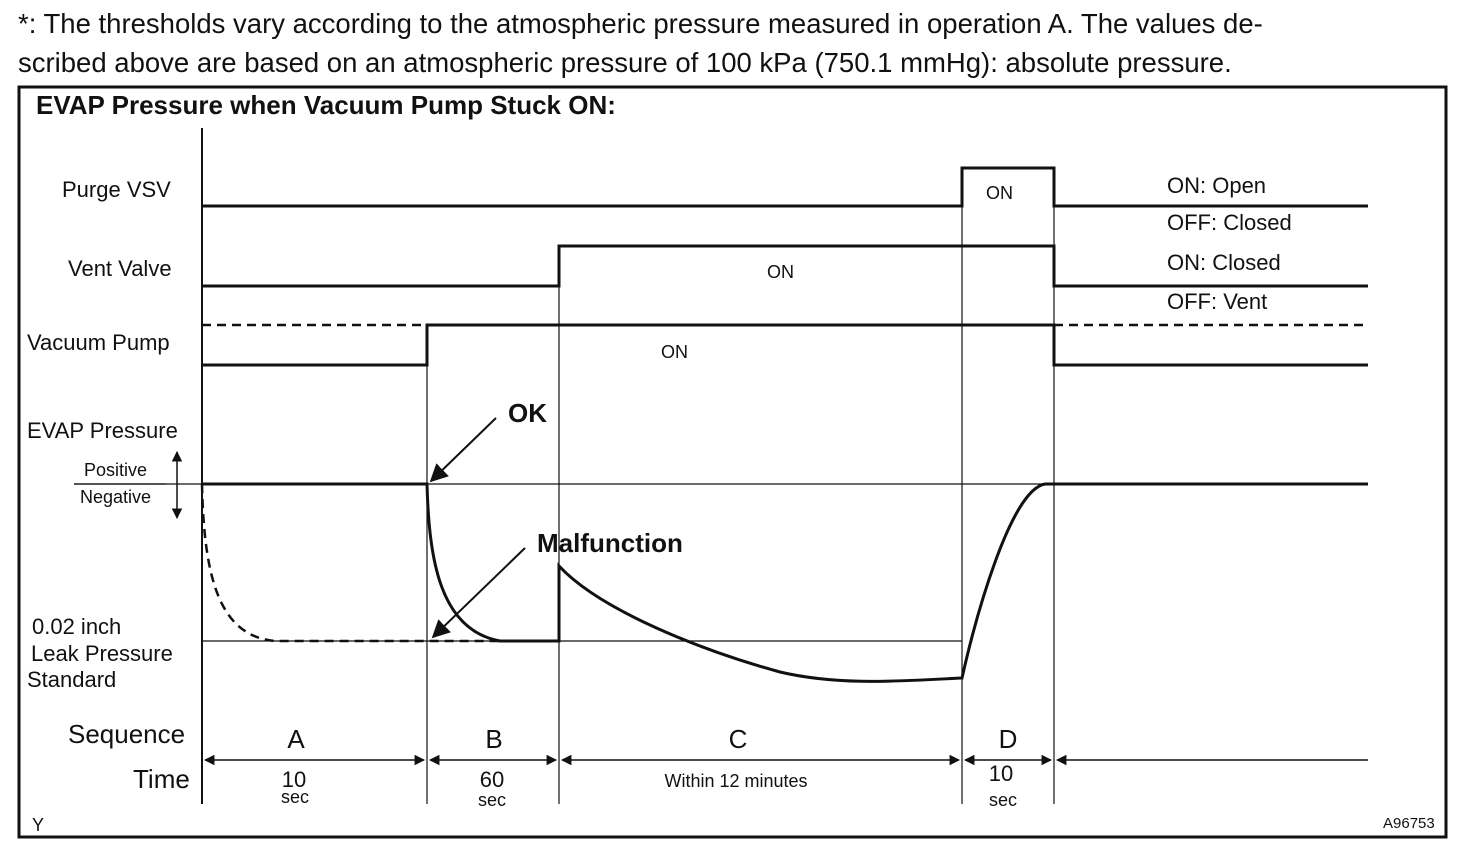  Describe the element at coordinates (1217, 301) in the screenshot. I see `legend-vent-off: OFF: Vent` at that location.